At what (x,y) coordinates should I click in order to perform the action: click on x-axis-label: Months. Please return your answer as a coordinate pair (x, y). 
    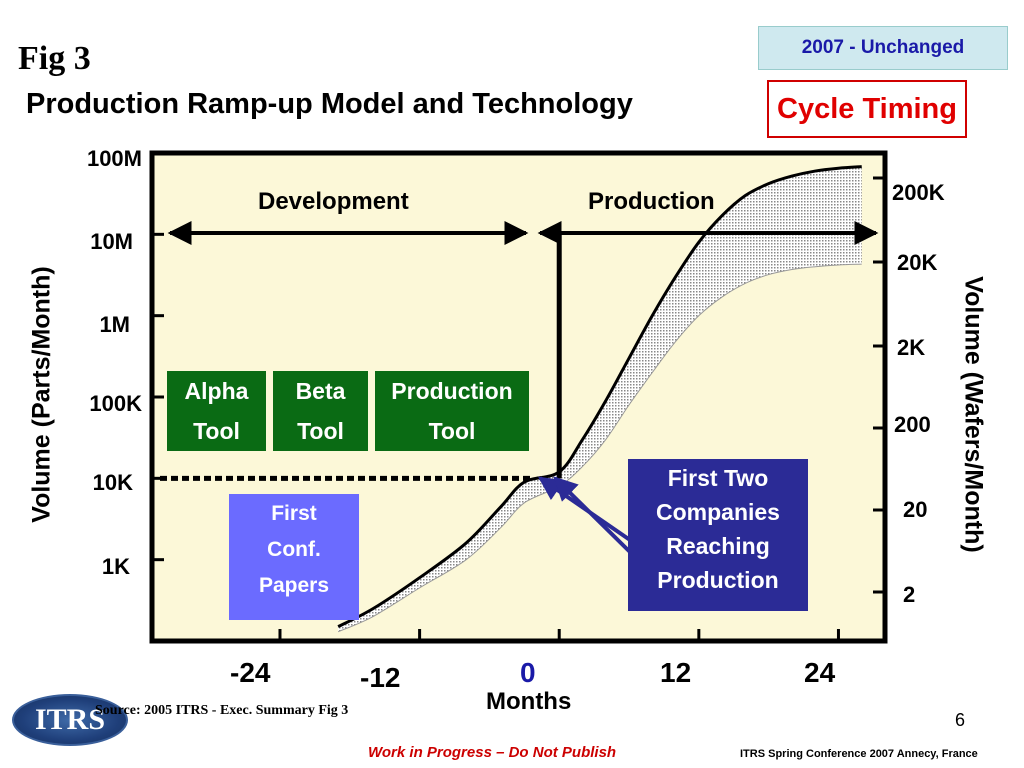
    Looking at the image, I should click on (529, 701).